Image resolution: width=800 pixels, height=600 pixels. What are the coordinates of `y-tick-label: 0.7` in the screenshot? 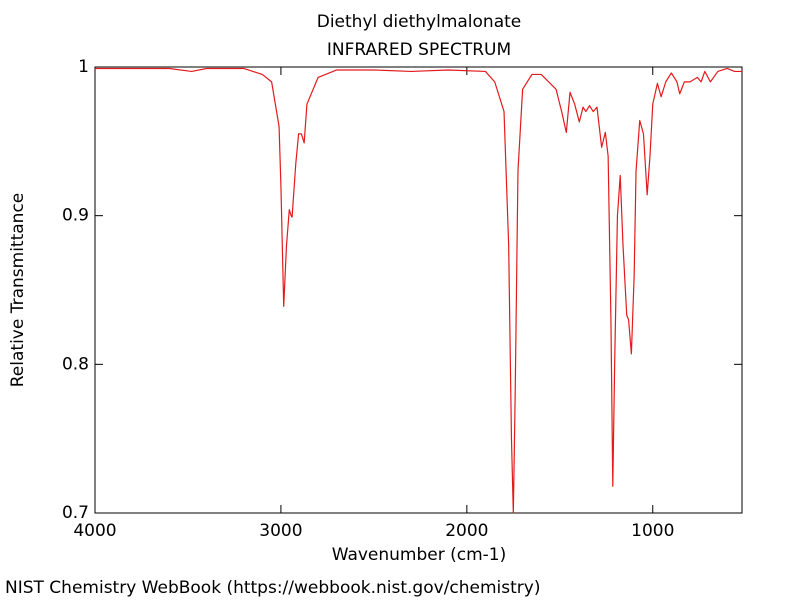 It's located at (75, 513).